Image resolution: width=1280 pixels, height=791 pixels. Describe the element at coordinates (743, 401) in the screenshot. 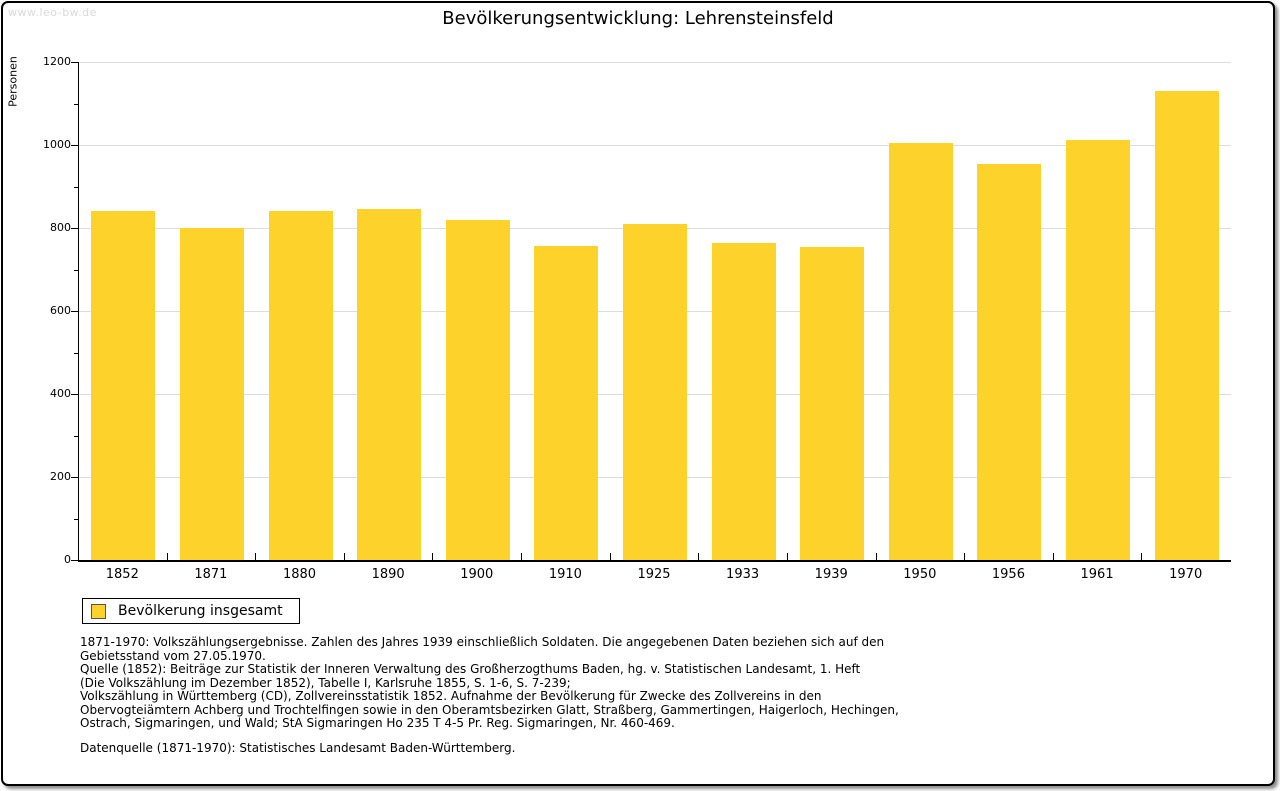

I see `bar-1933` at that location.